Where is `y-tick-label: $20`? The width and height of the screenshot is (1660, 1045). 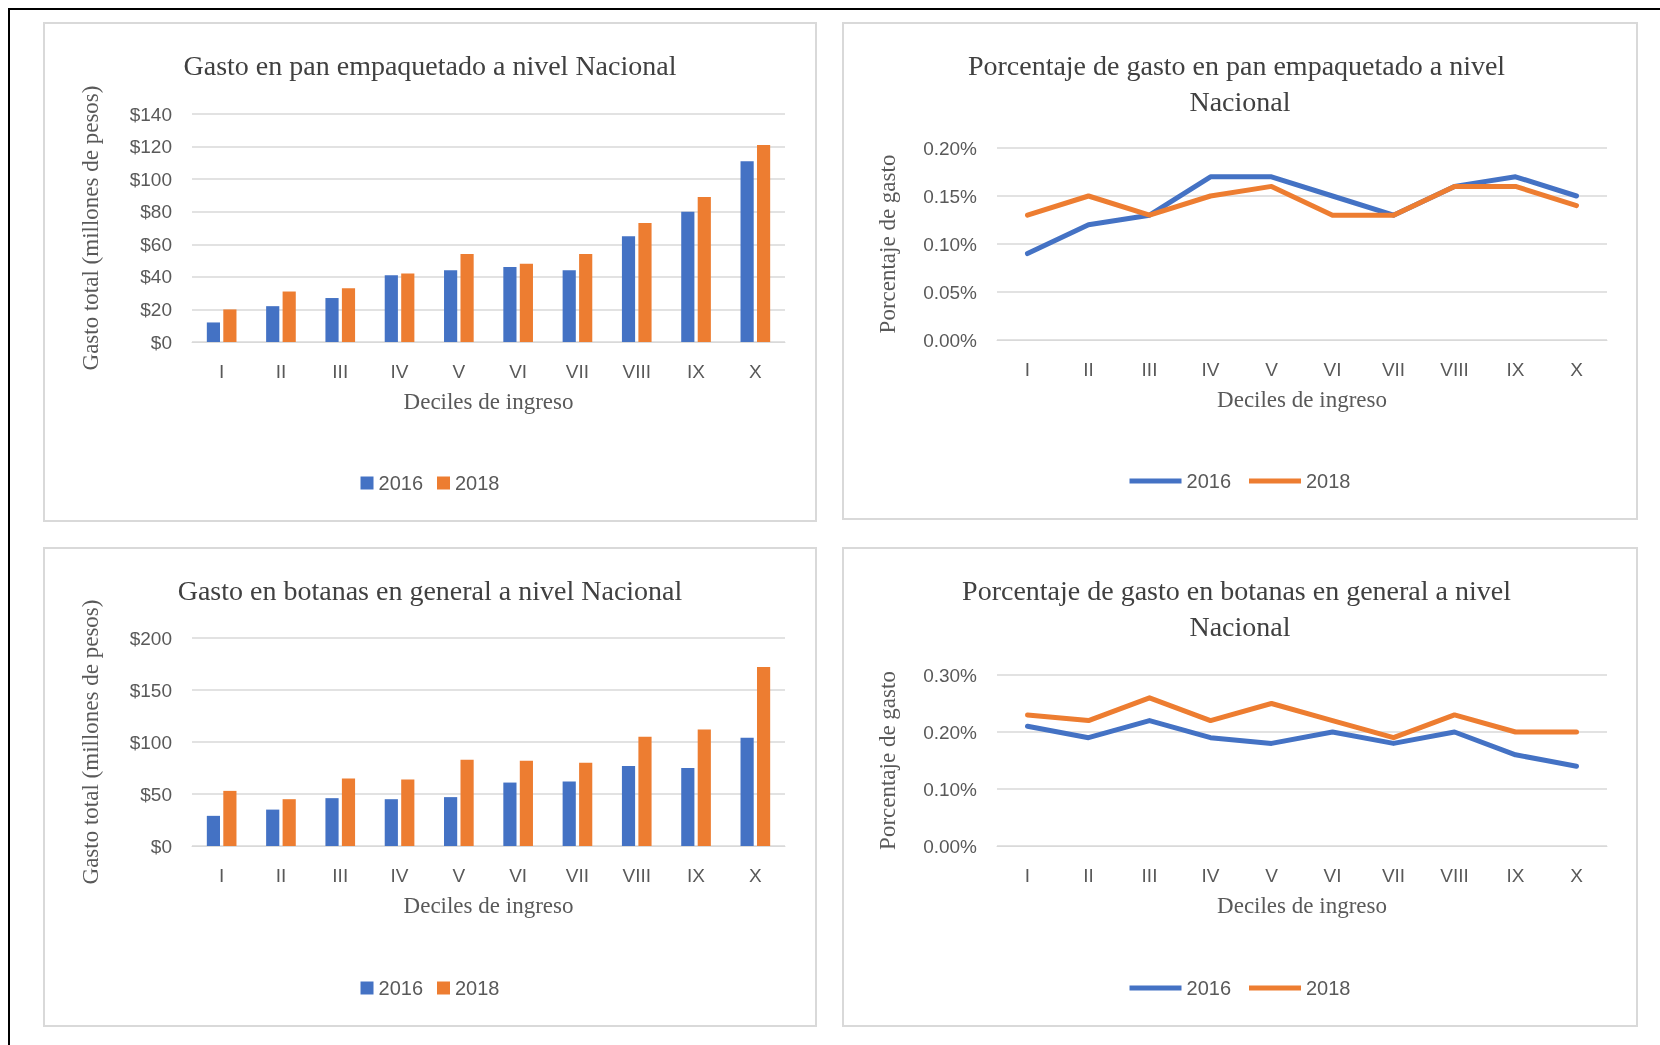
y-tick-label: $20 is located at coordinates (156, 309).